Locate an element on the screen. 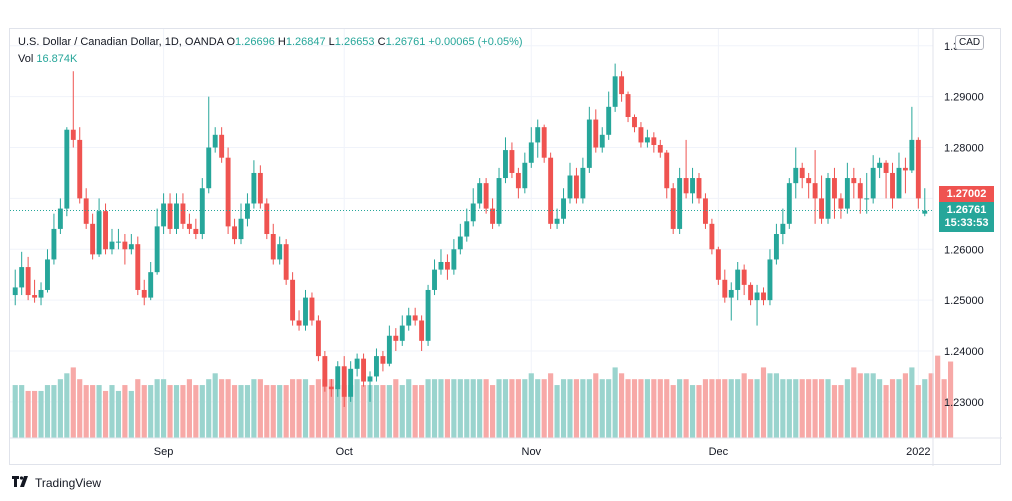  volume-label: Vol is located at coordinates (26, 59).